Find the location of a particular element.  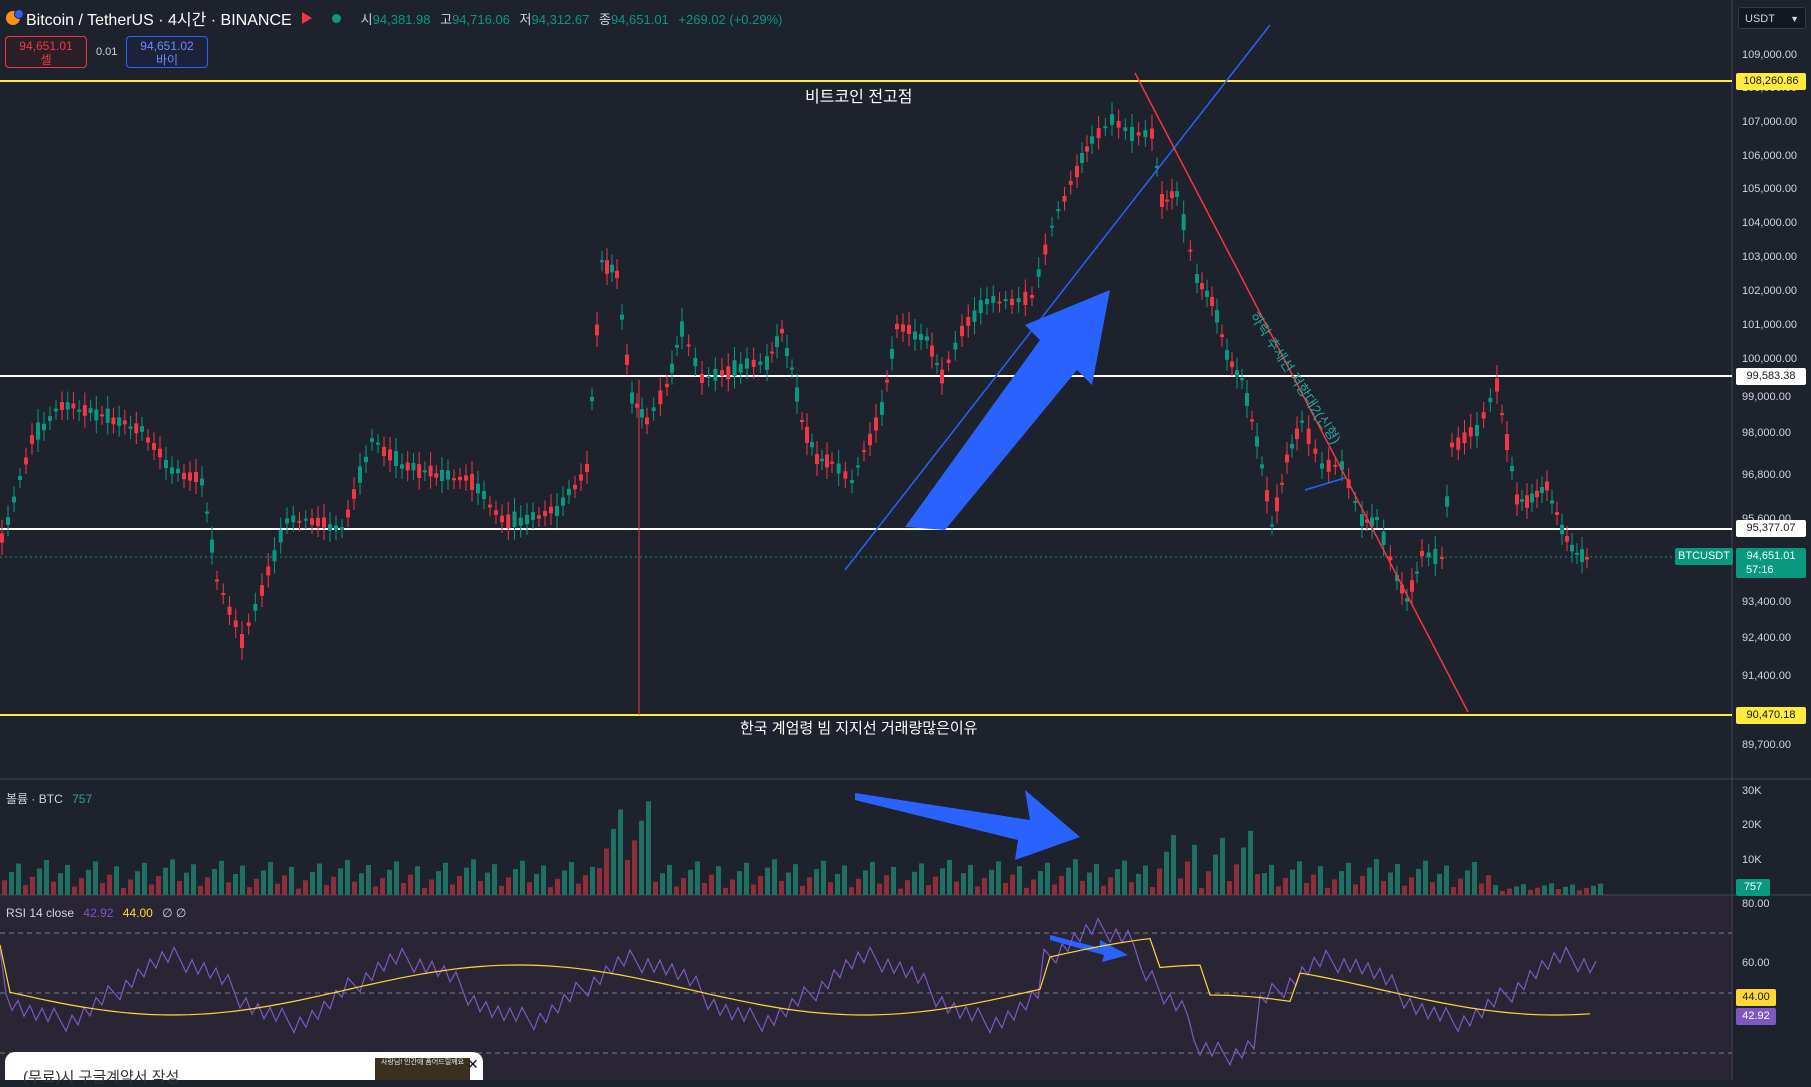

ad-banner: 사랑님! 인간애 품어드릴께요 is located at coordinates (422, 1069).